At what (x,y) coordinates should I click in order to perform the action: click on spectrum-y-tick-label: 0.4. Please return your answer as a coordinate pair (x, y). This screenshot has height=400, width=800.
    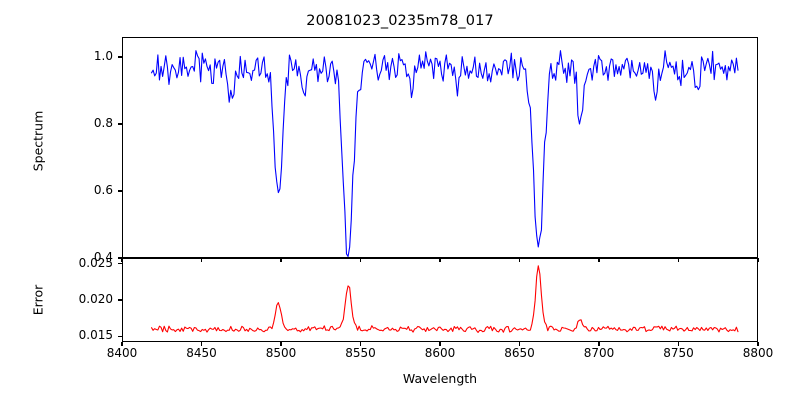
    Looking at the image, I should click on (103, 257).